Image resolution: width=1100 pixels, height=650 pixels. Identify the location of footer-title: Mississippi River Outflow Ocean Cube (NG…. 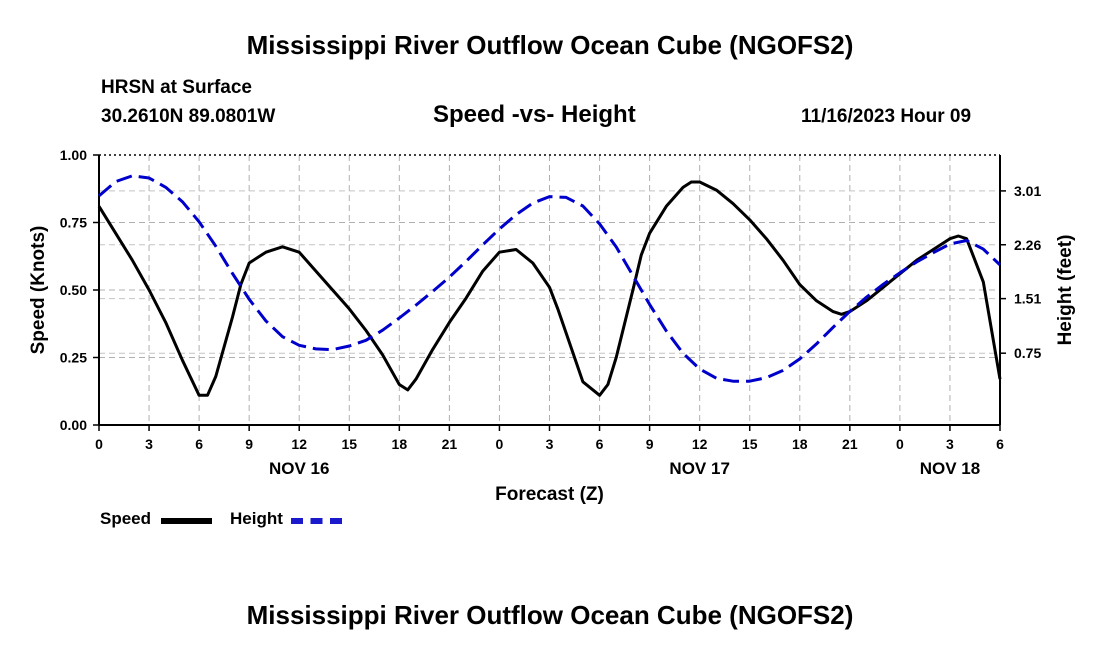
(550, 615).